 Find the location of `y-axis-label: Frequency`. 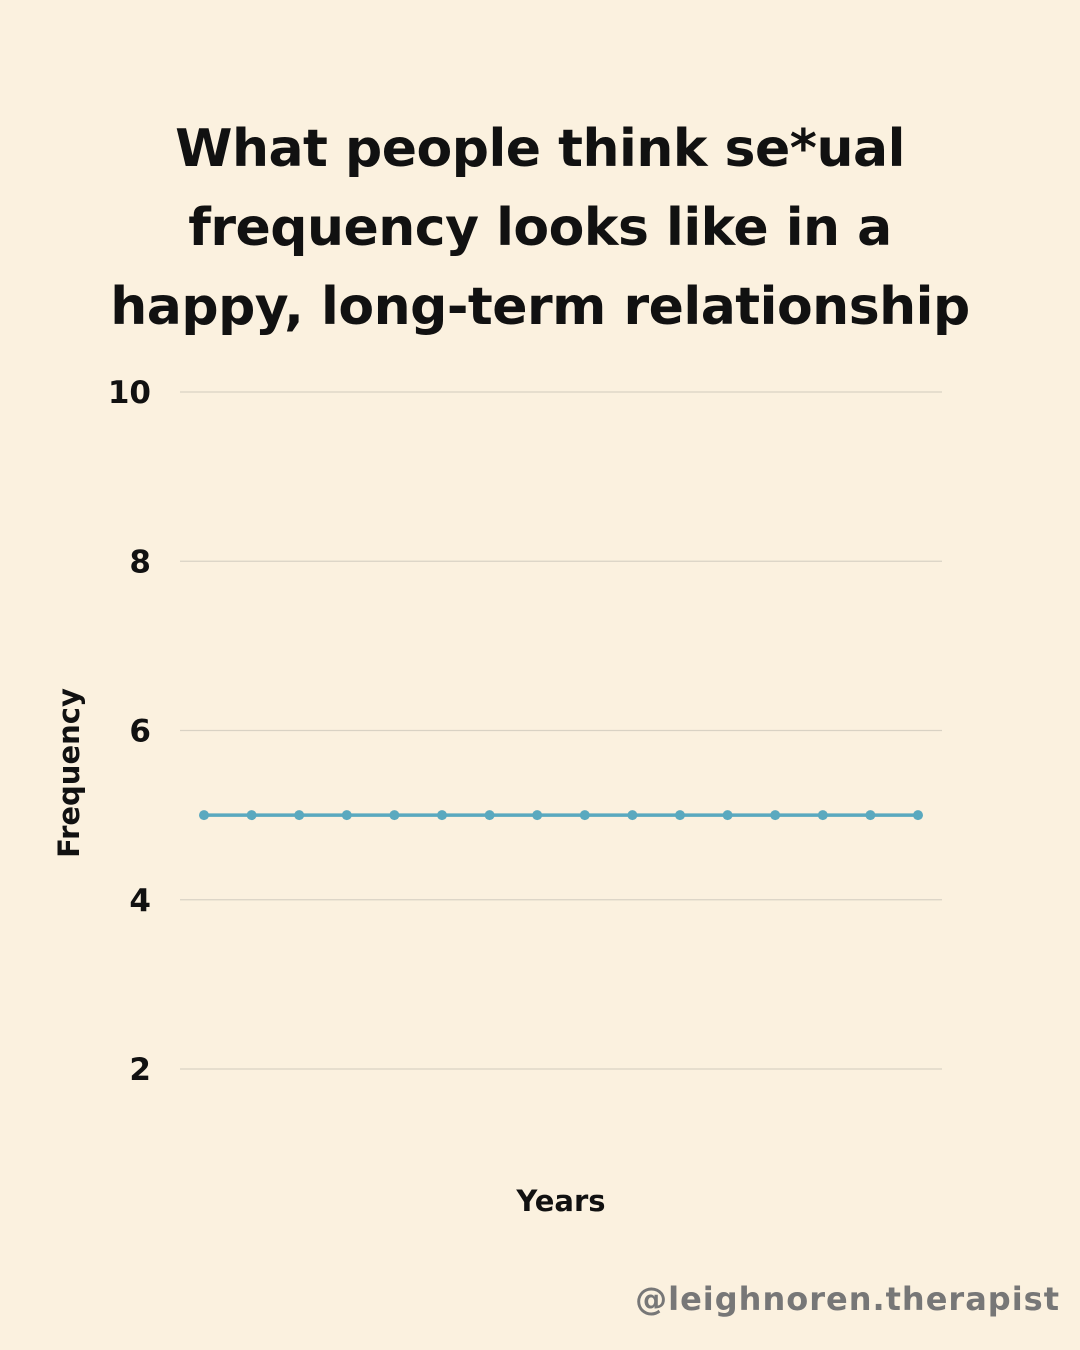

y-axis-label: Frequency is located at coordinates (69, 773).